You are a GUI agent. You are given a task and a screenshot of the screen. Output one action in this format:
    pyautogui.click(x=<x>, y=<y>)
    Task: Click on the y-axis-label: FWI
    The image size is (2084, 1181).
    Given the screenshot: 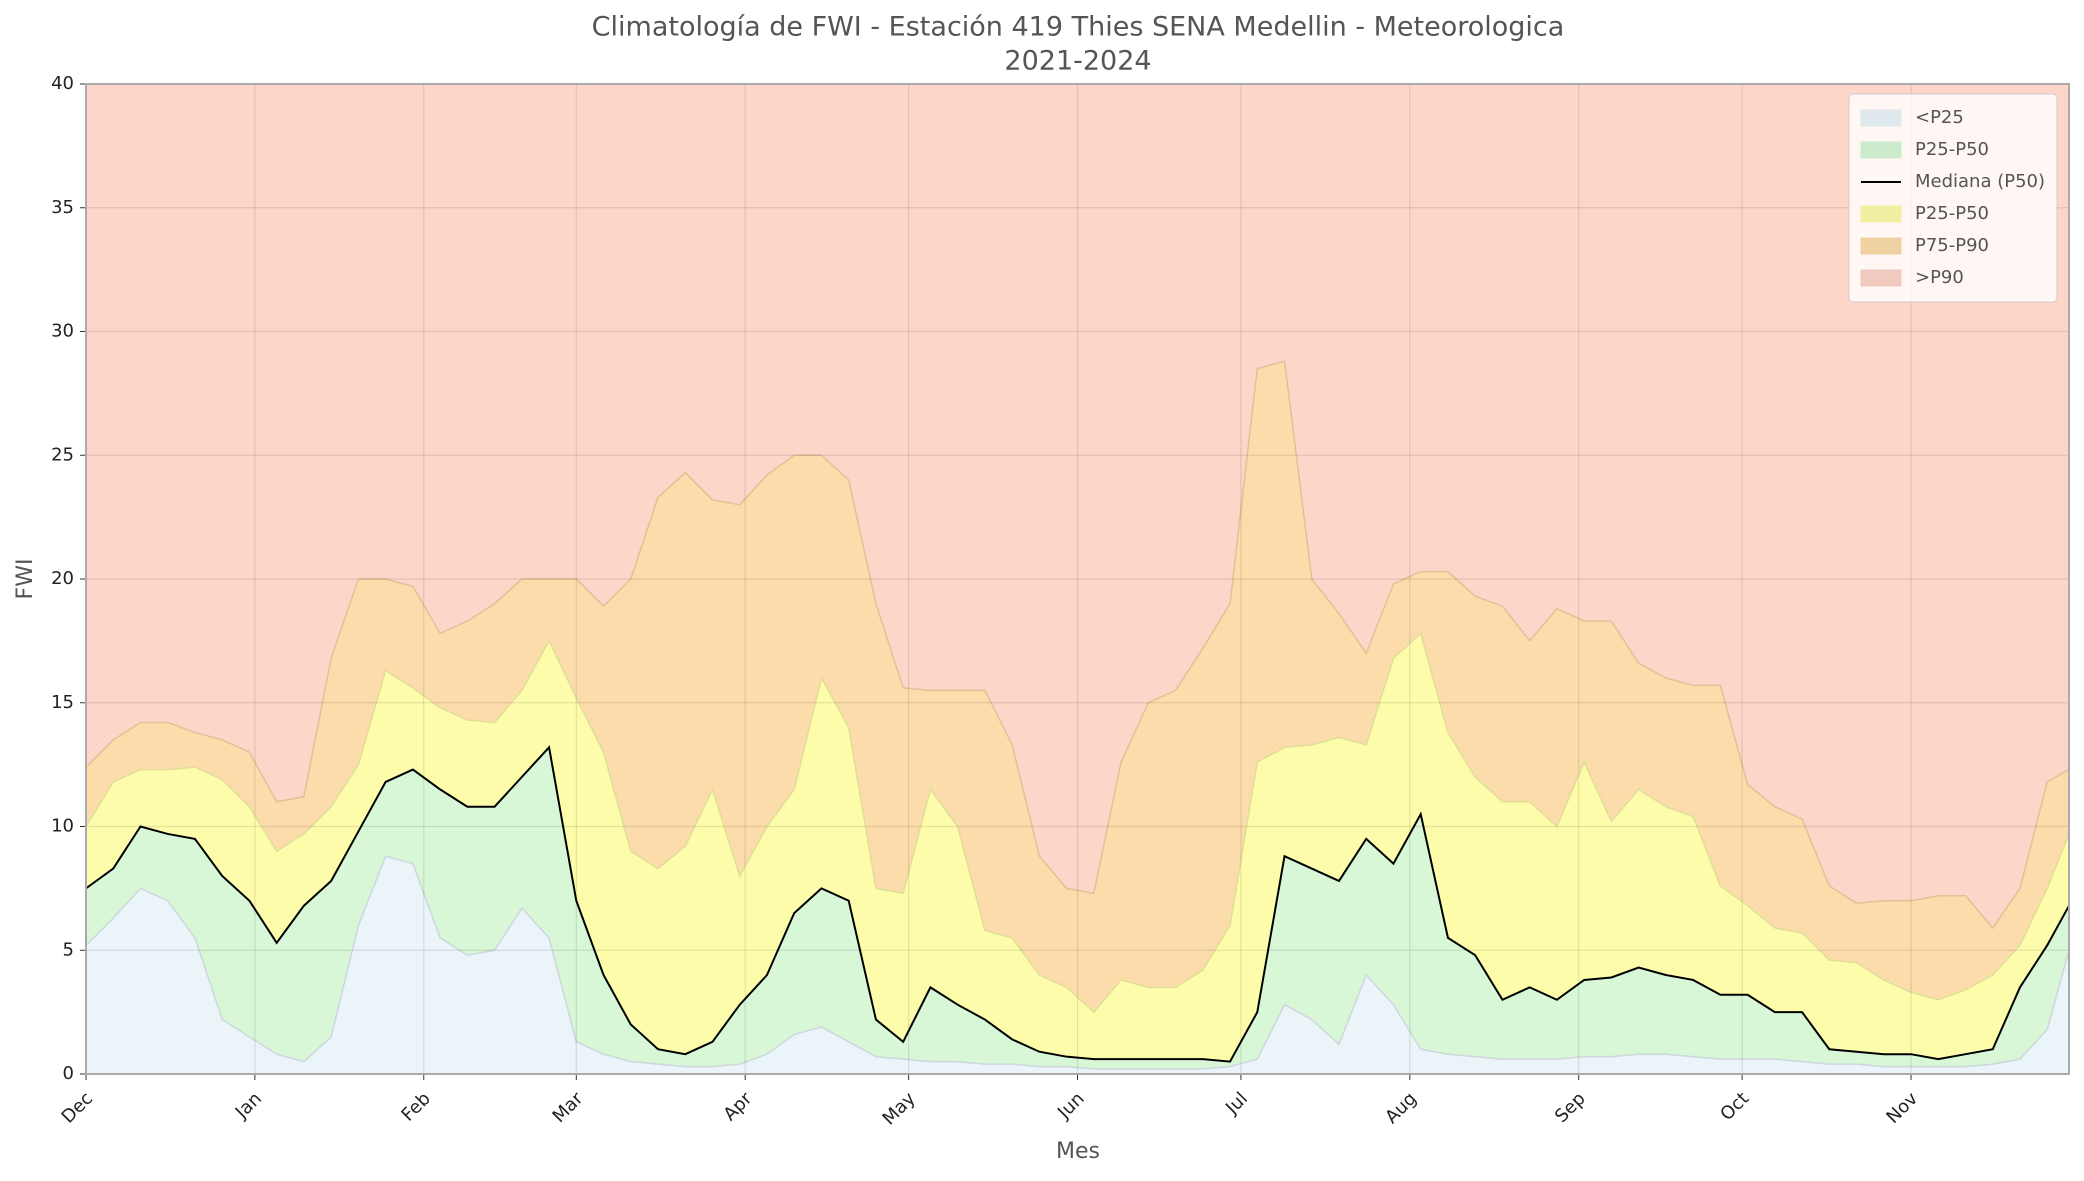 What is the action you would take?
    pyautogui.click(x=25, y=579)
    